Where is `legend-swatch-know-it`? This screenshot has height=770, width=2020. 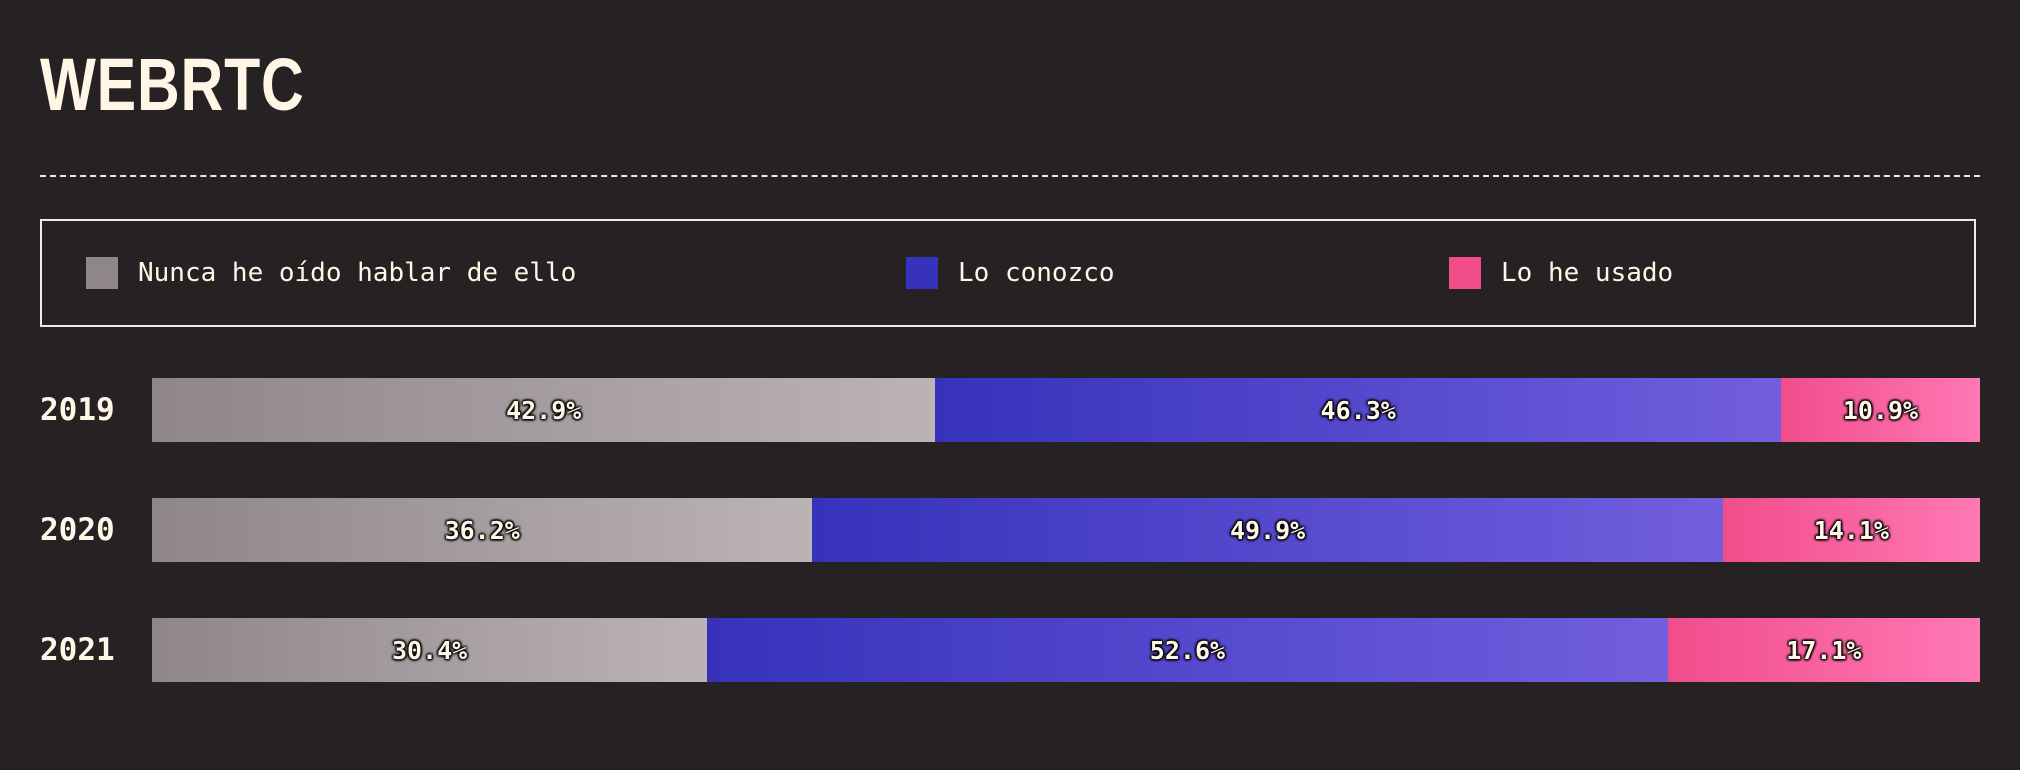
legend-swatch-know-it is located at coordinates (922, 273).